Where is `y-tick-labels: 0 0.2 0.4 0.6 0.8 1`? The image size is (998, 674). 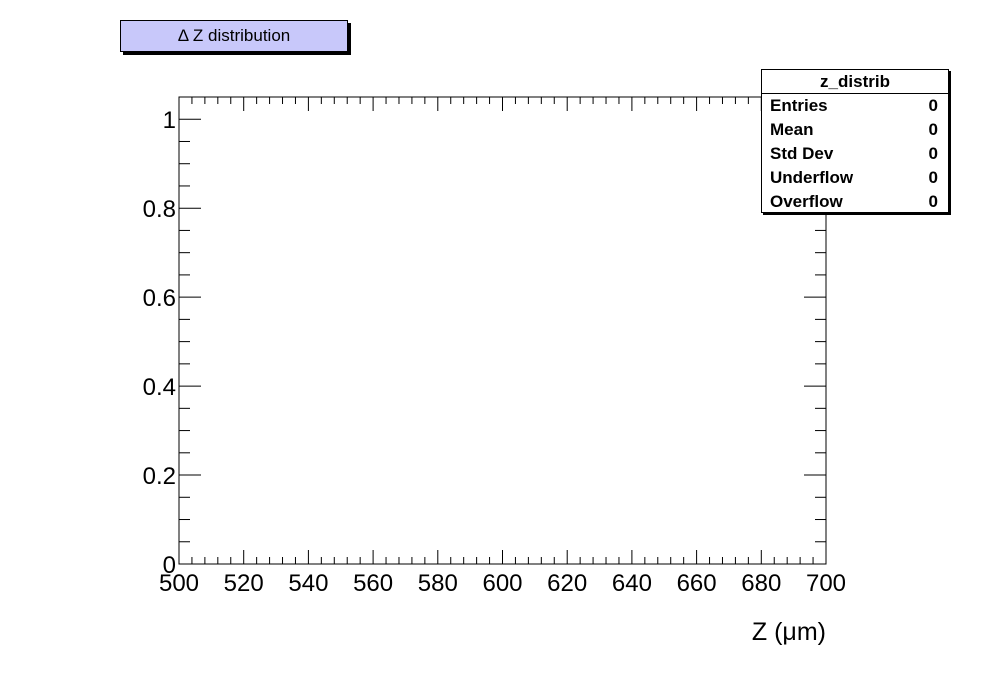 y-tick-labels: 0 0.2 0.4 0.6 0.8 1 is located at coordinates (159, 343).